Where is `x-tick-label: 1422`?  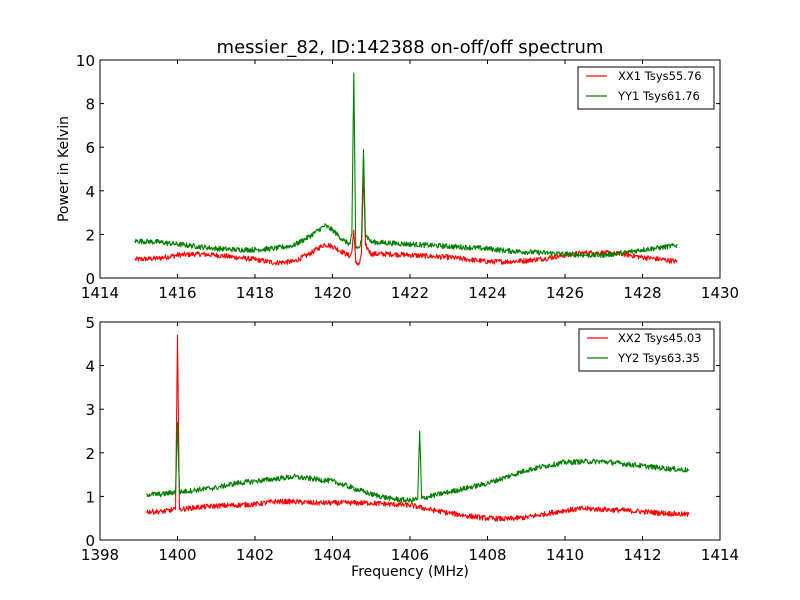 x-tick-label: 1422 is located at coordinates (410, 293).